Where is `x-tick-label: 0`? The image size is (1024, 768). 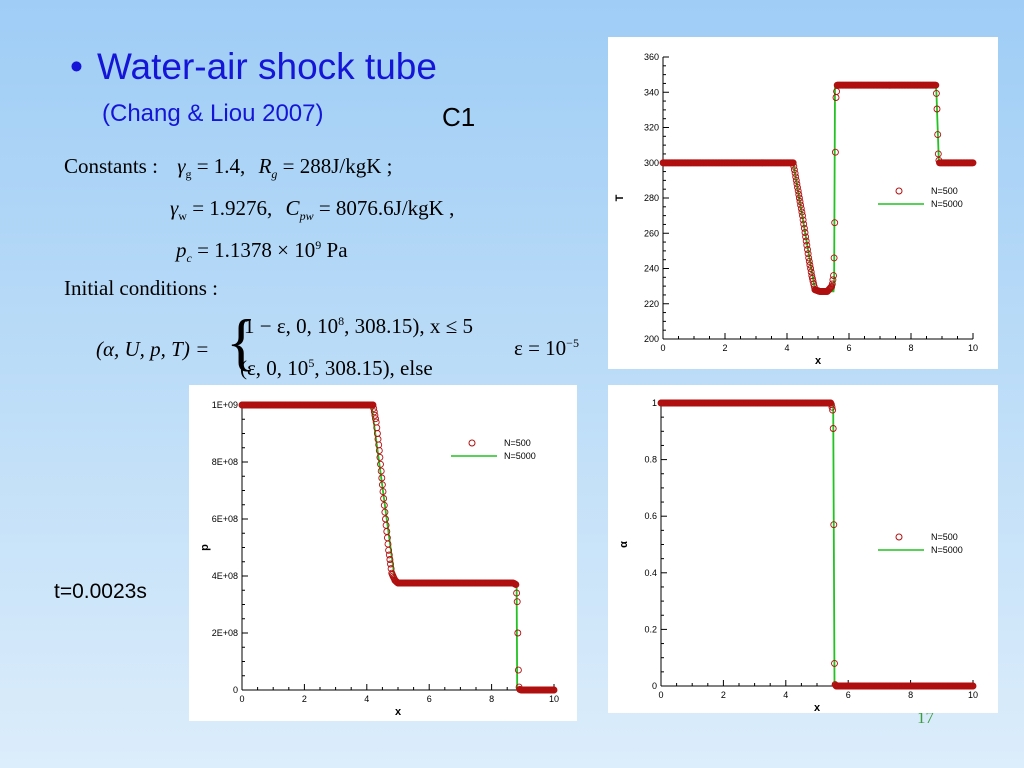
x-tick-label: 0 is located at coordinates (241, 699).